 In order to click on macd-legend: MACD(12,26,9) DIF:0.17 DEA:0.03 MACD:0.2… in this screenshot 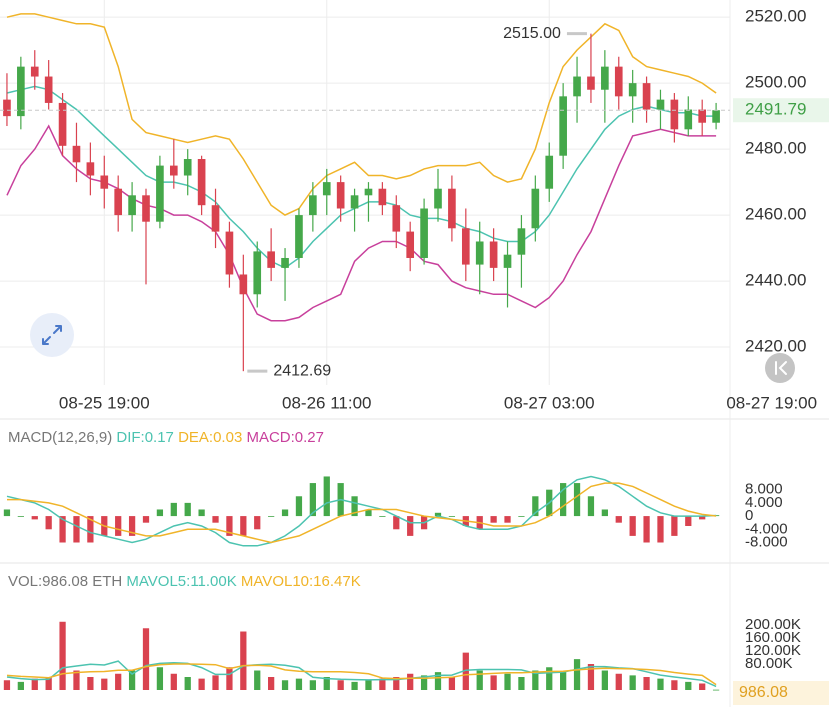, I will do `click(166, 437)`.